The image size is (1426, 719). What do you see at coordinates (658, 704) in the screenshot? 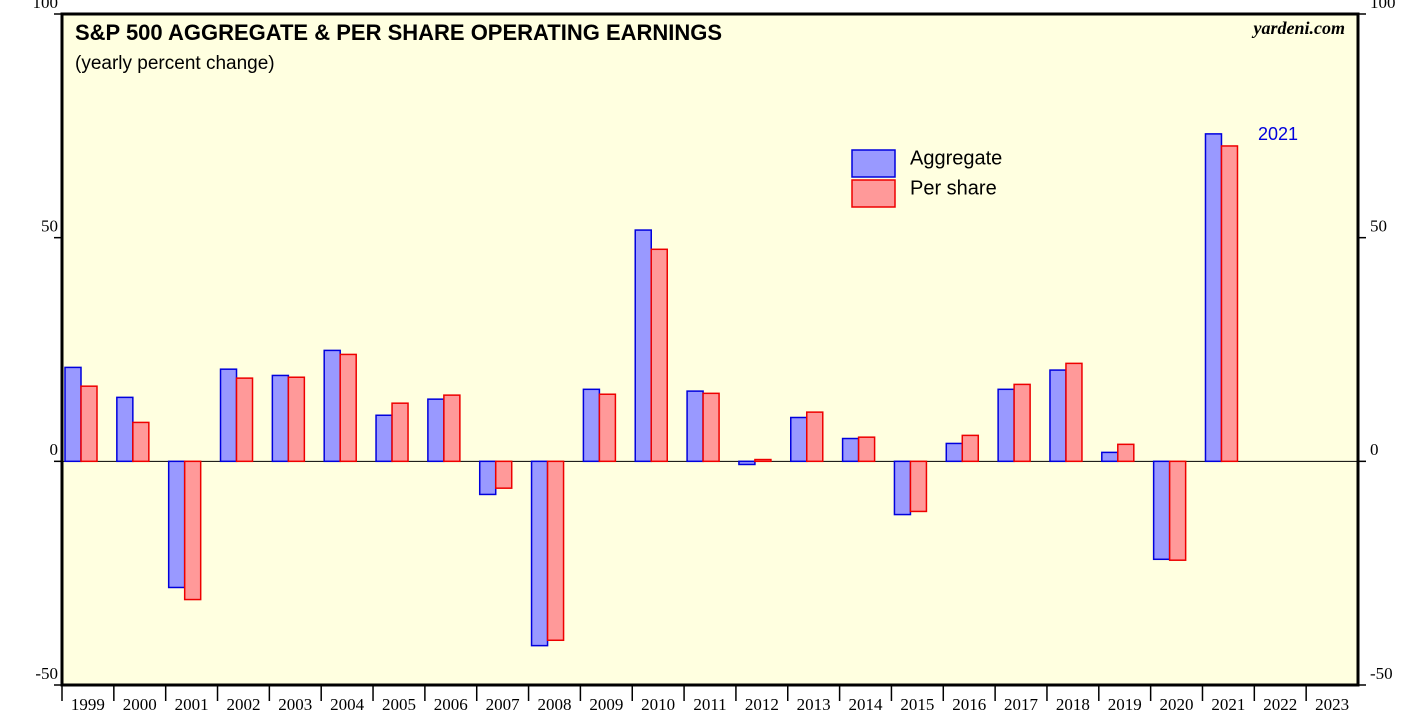
I see `x-tick-label: 2010` at bounding box center [658, 704].